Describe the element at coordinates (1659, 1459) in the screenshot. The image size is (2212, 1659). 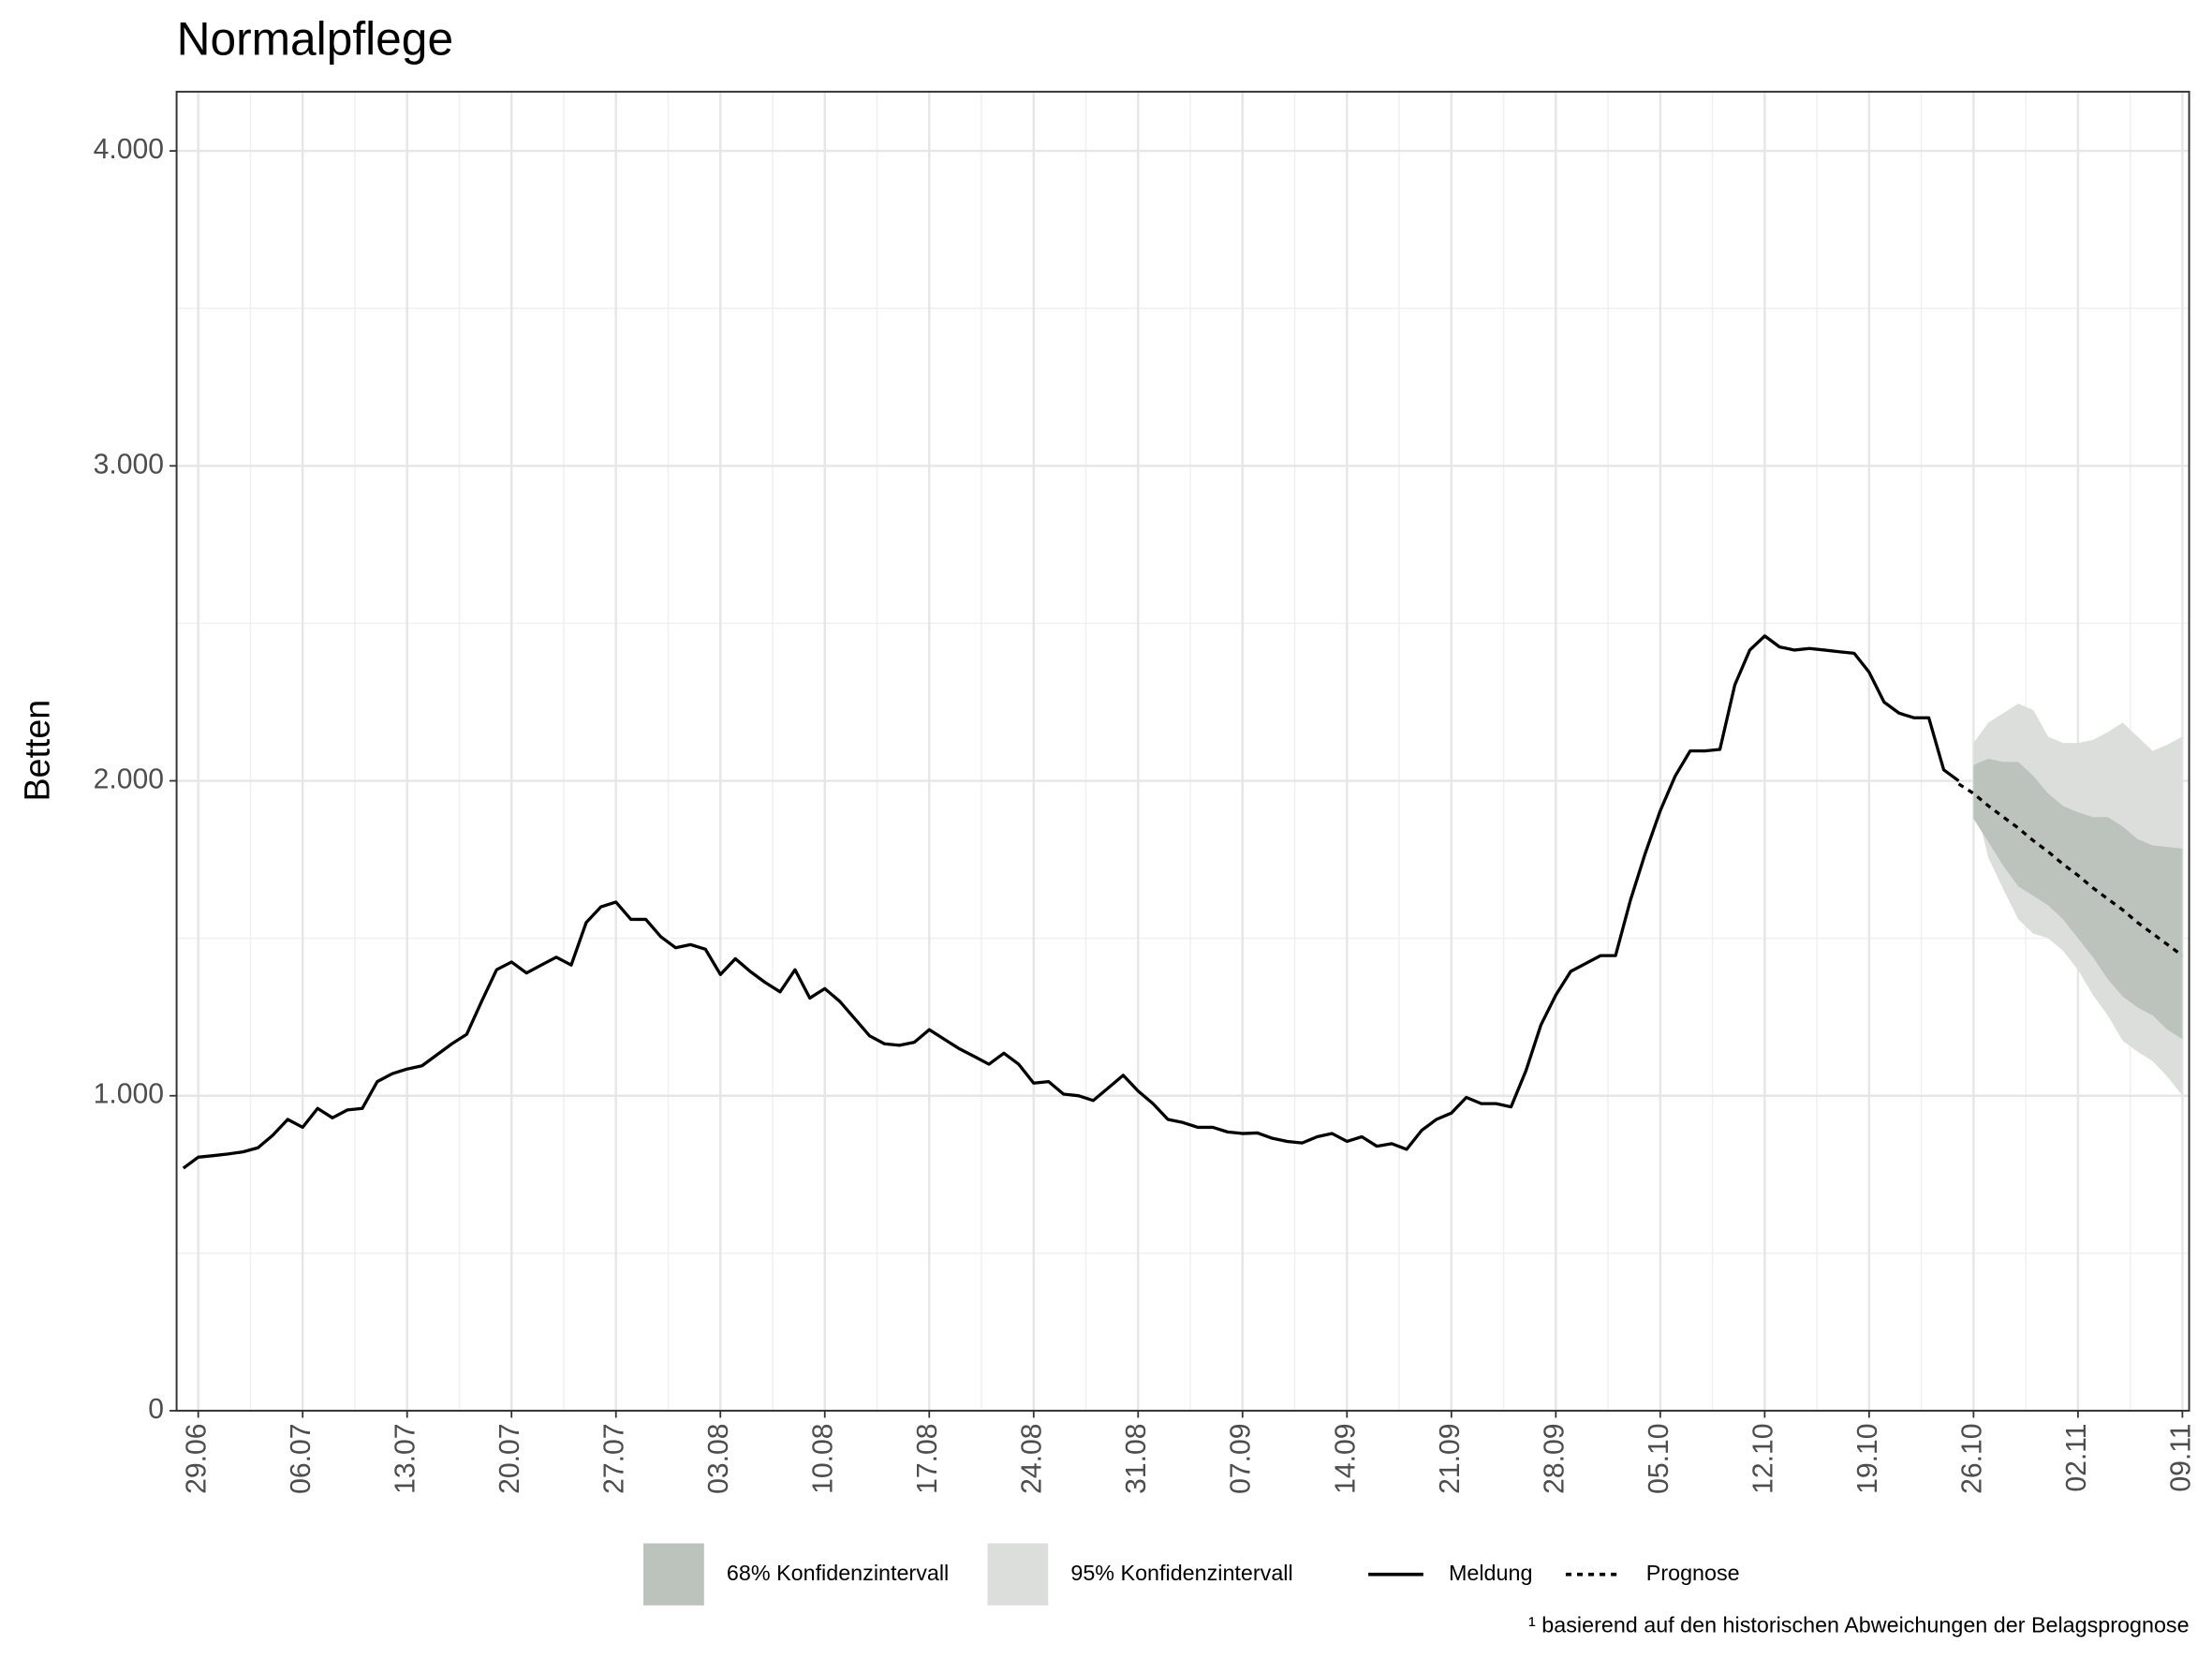
I see `x-tick-label: 05.10` at that location.